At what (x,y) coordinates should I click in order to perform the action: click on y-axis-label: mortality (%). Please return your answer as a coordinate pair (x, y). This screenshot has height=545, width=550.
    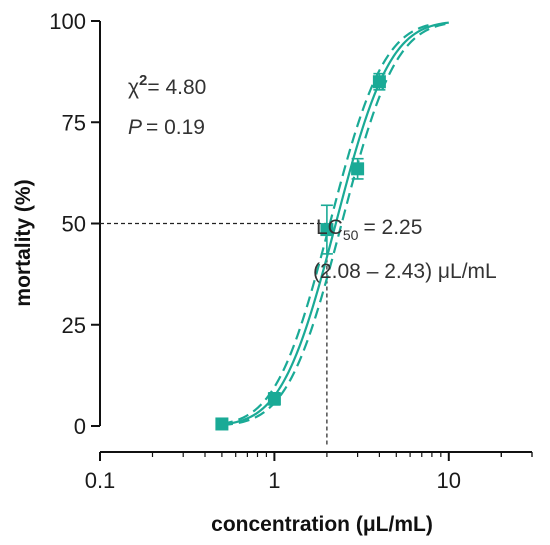
    Looking at the image, I should click on (23, 242).